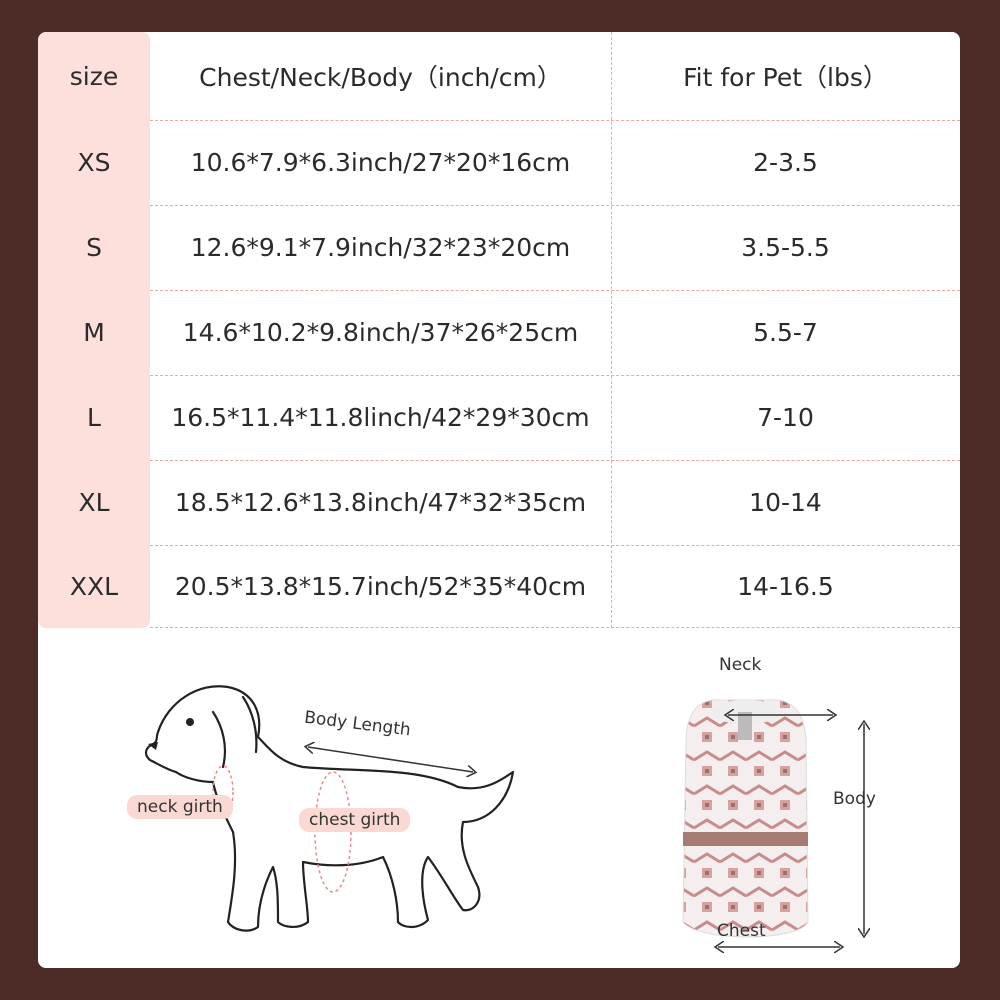  What do you see at coordinates (785, 332) in the screenshot?
I see `cell-fit: 5.5-7` at bounding box center [785, 332].